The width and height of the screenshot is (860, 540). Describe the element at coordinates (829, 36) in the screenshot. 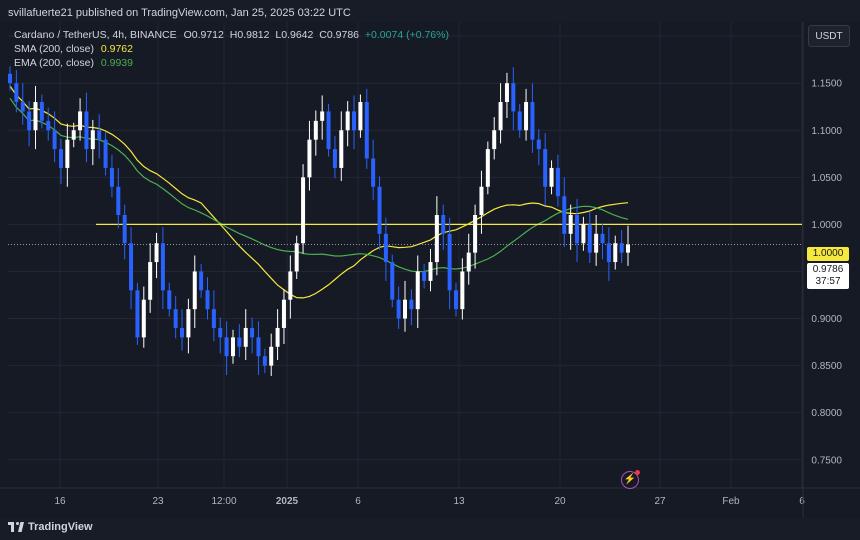

I see `currency-button: USDT` at that location.